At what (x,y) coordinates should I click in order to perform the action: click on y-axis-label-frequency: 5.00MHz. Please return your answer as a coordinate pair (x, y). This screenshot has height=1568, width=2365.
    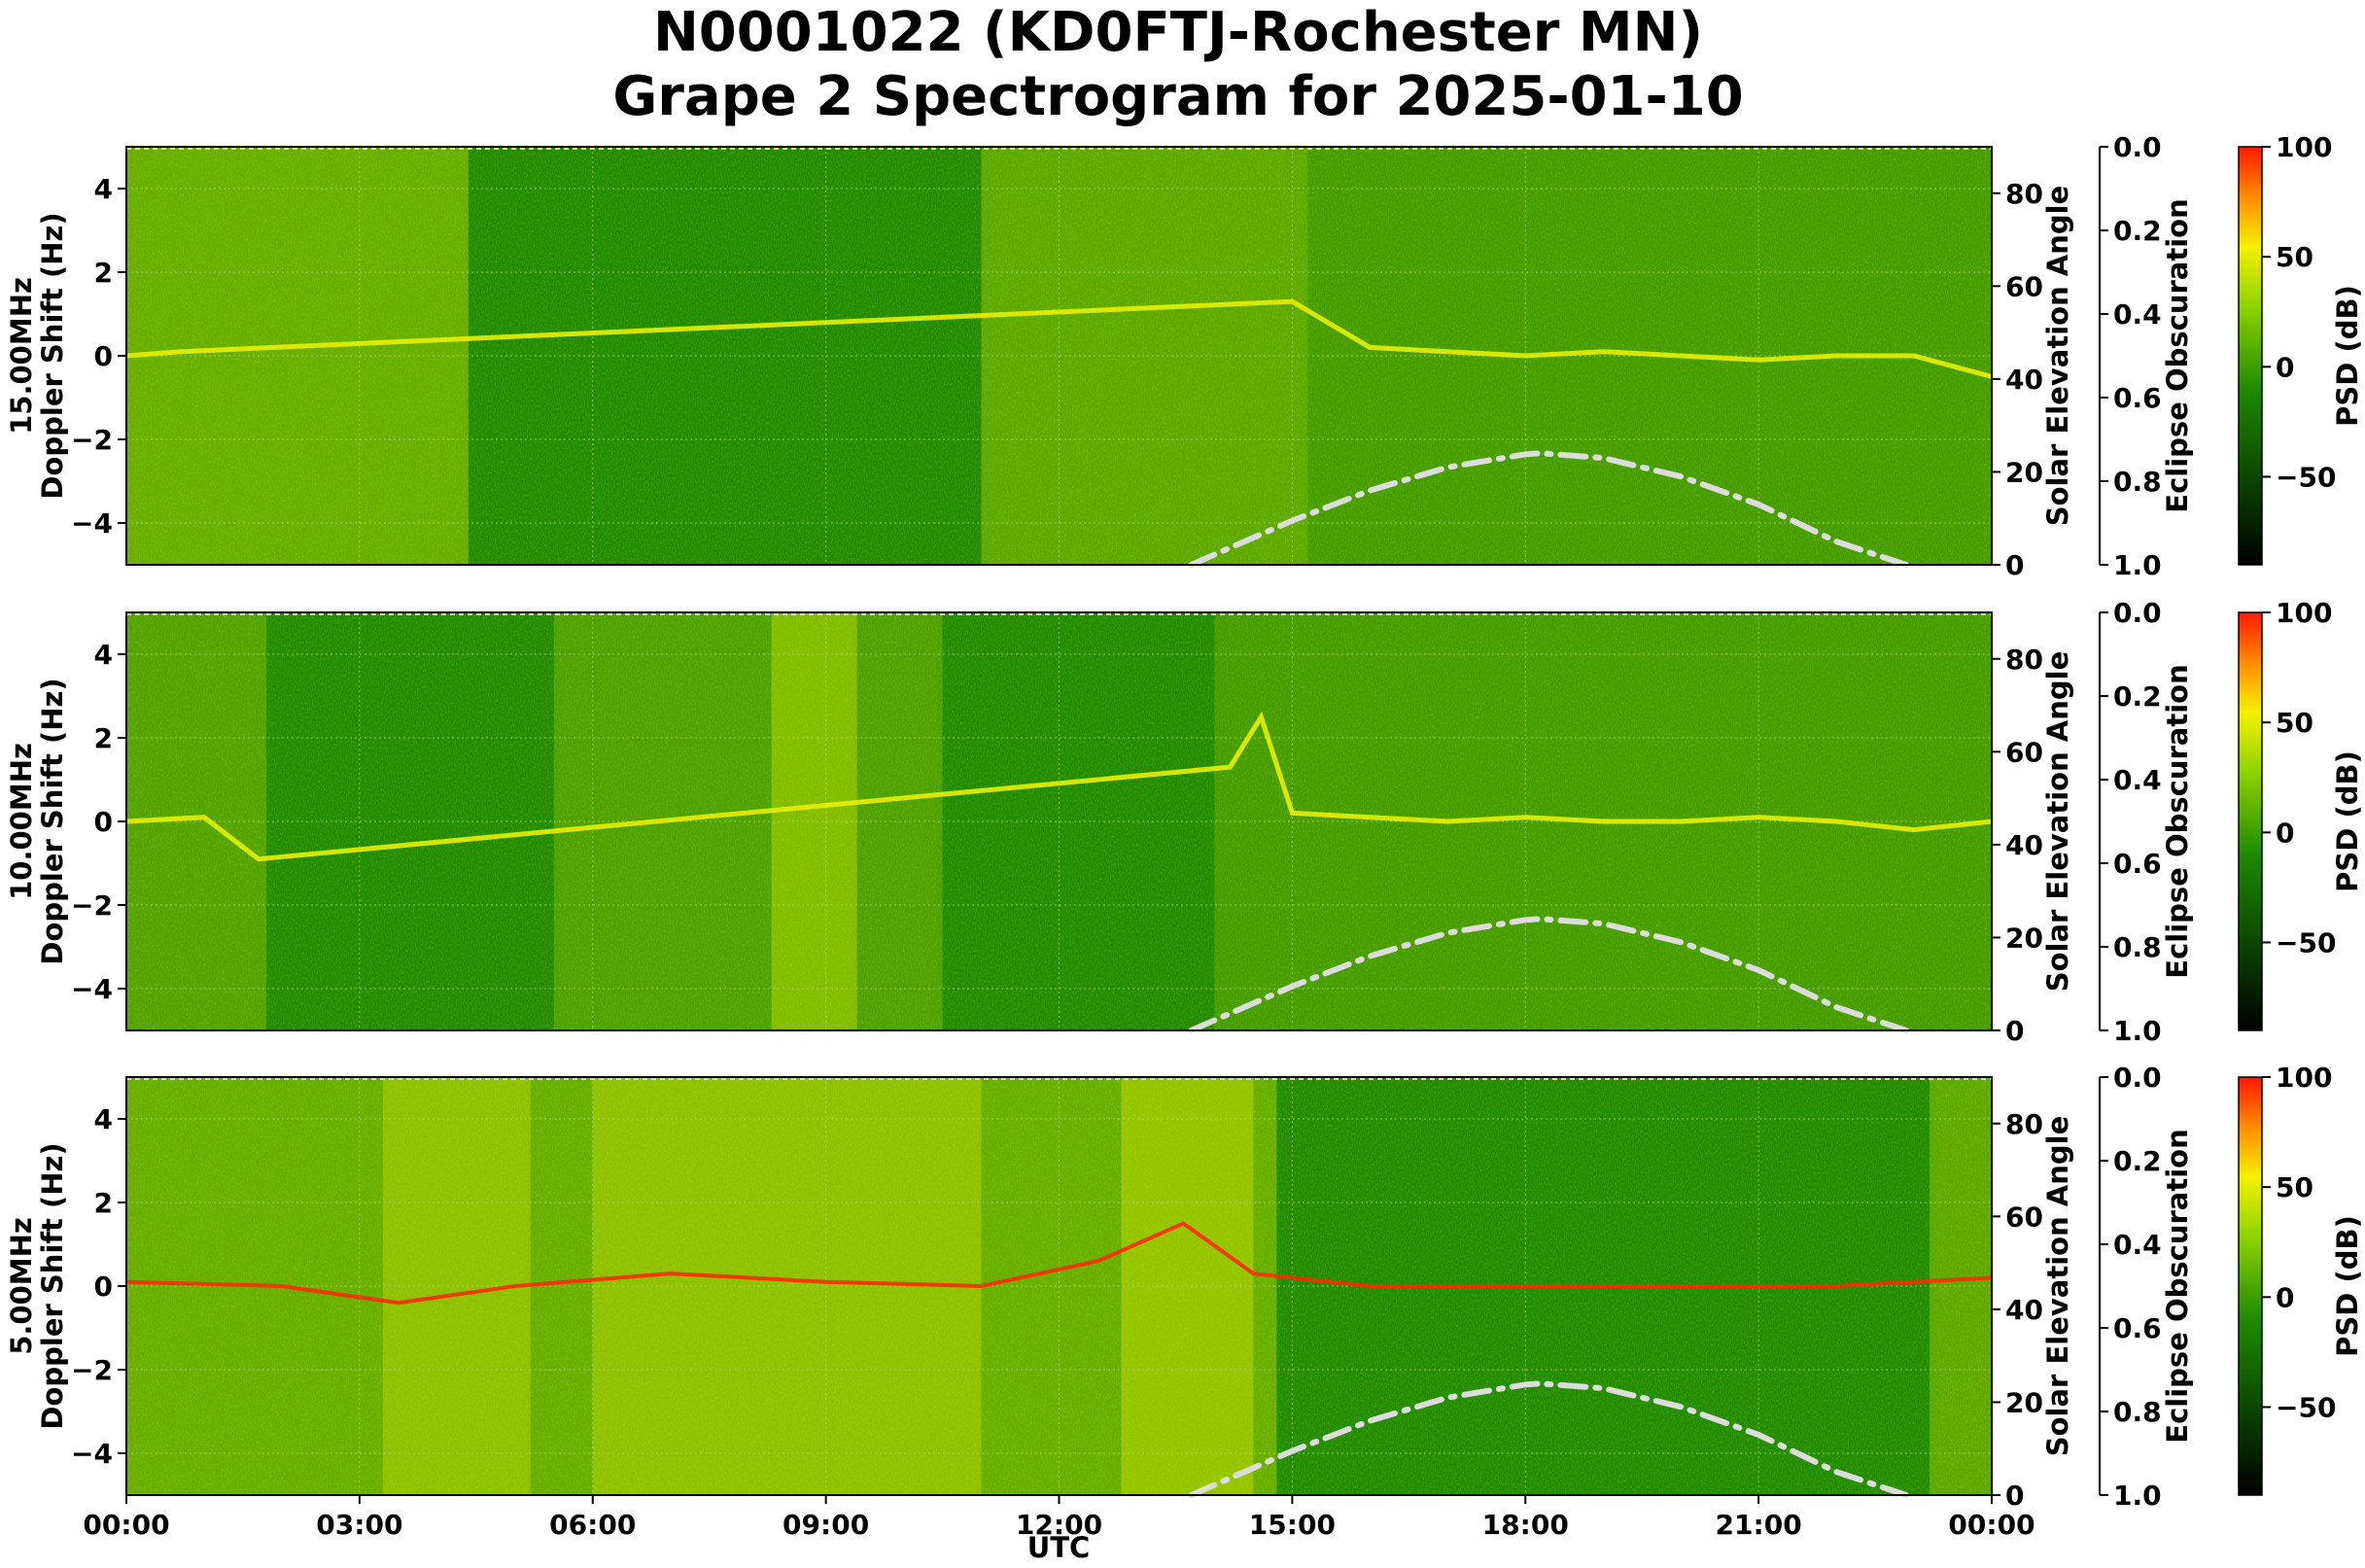
    Looking at the image, I should click on (21, 1286).